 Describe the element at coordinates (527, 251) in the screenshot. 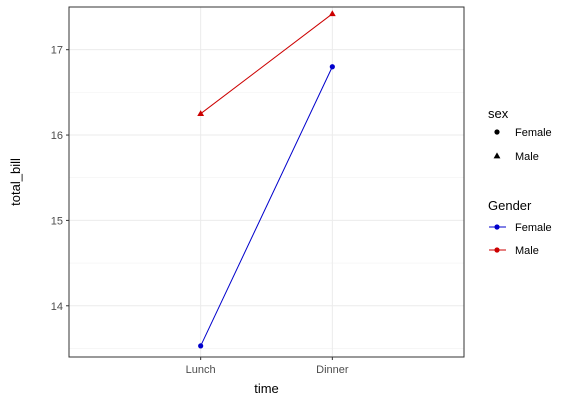

I see `legend-gender-label-male: Male` at that location.